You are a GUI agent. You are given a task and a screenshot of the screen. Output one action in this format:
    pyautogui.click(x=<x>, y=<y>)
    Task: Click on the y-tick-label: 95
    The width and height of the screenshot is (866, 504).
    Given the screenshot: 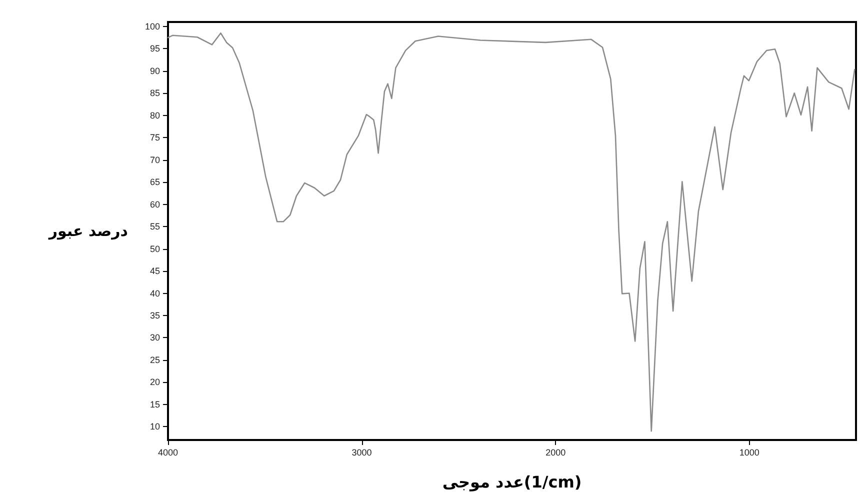 What is the action you would take?
    pyautogui.click(x=155, y=49)
    